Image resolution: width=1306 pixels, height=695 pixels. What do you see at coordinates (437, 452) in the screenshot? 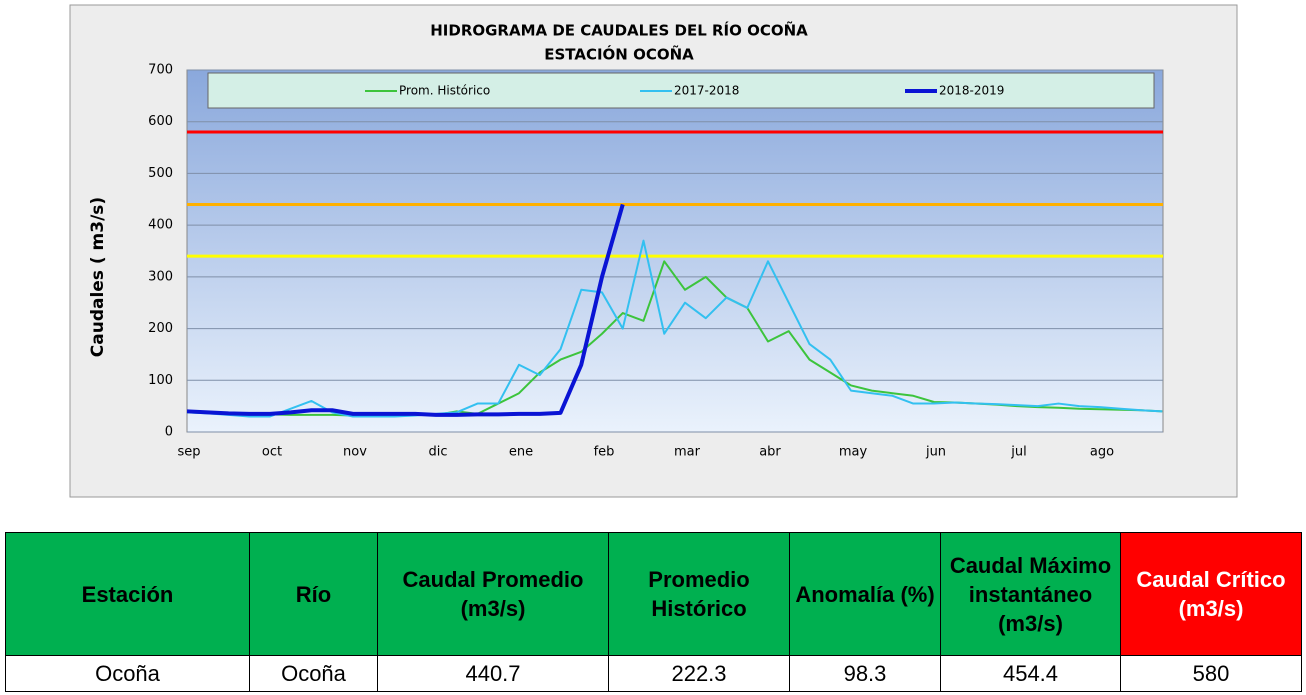
I see `x-tick-label: dic` at bounding box center [437, 452].